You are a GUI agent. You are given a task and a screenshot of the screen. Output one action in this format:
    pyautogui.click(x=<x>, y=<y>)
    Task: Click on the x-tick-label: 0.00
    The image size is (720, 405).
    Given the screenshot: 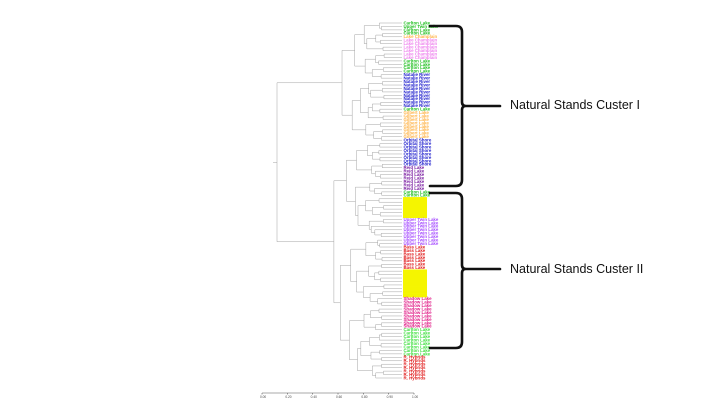 What is the action you would take?
    pyautogui.click(x=263, y=397)
    